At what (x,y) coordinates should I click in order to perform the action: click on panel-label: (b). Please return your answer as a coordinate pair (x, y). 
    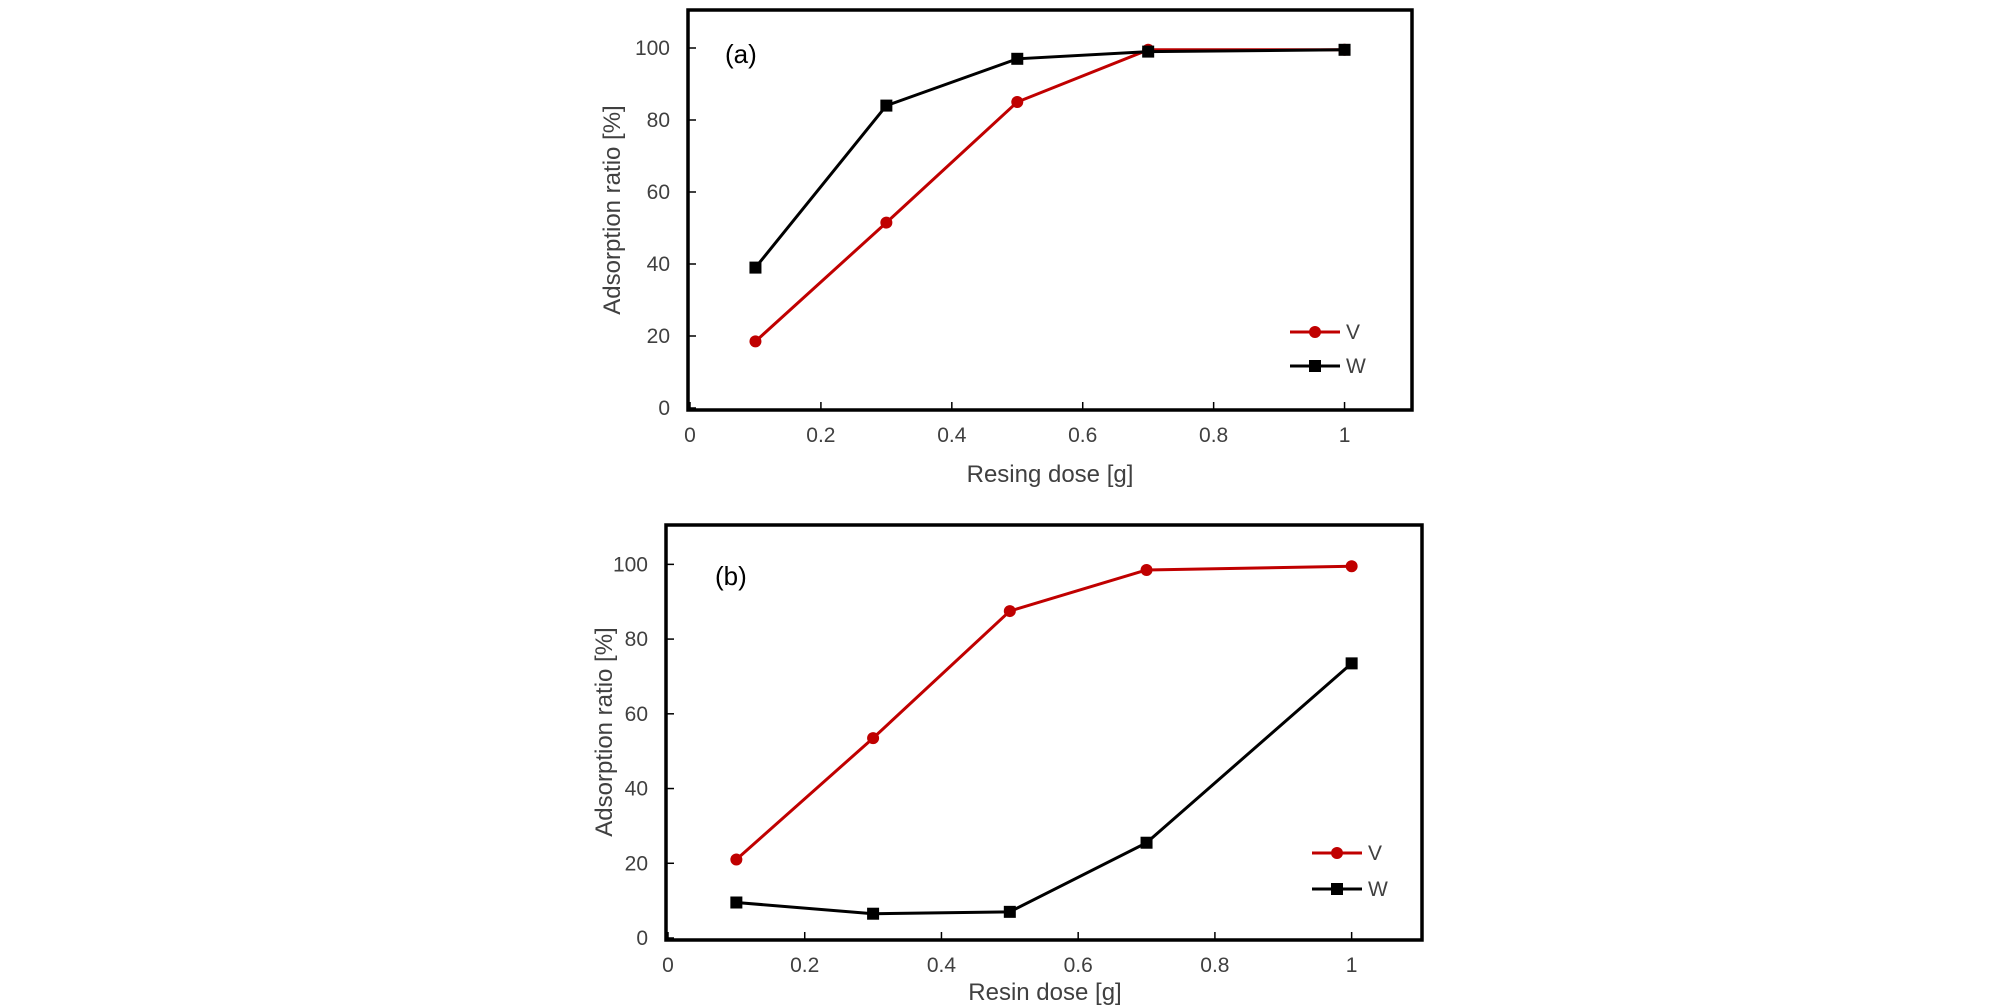
    Looking at the image, I should click on (731, 576).